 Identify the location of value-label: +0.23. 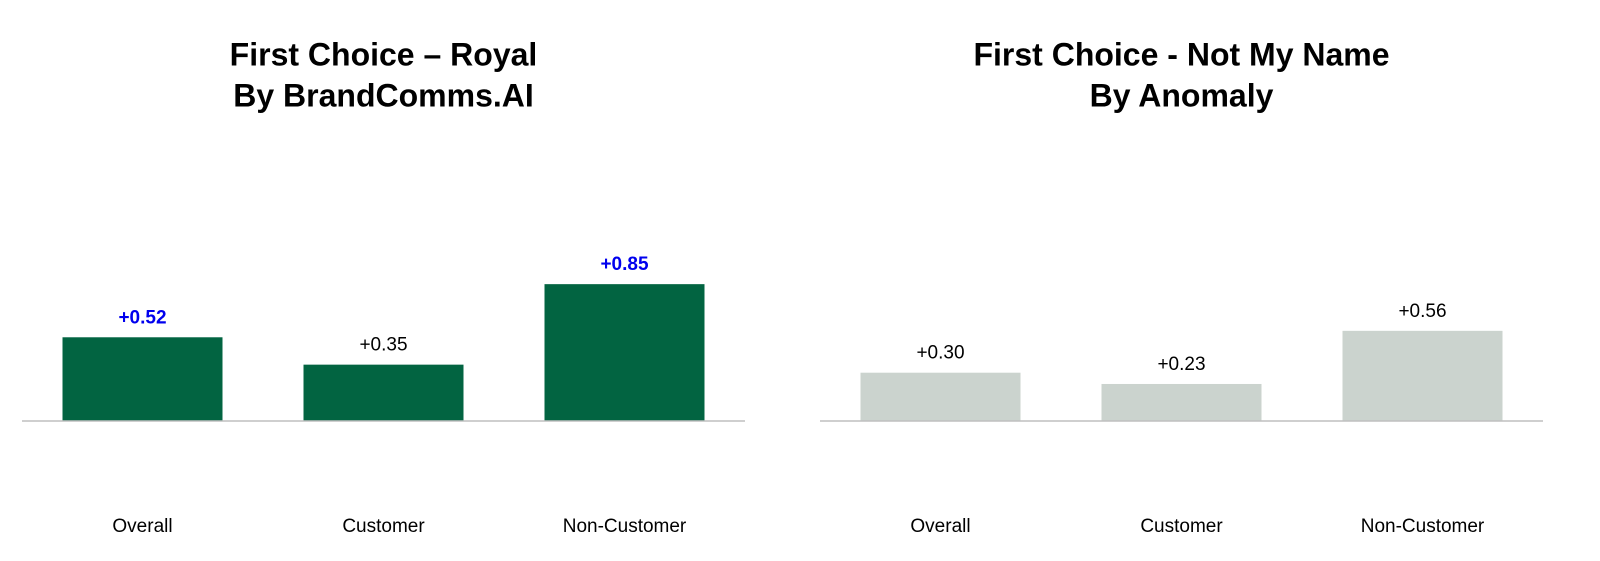
(1181, 364).